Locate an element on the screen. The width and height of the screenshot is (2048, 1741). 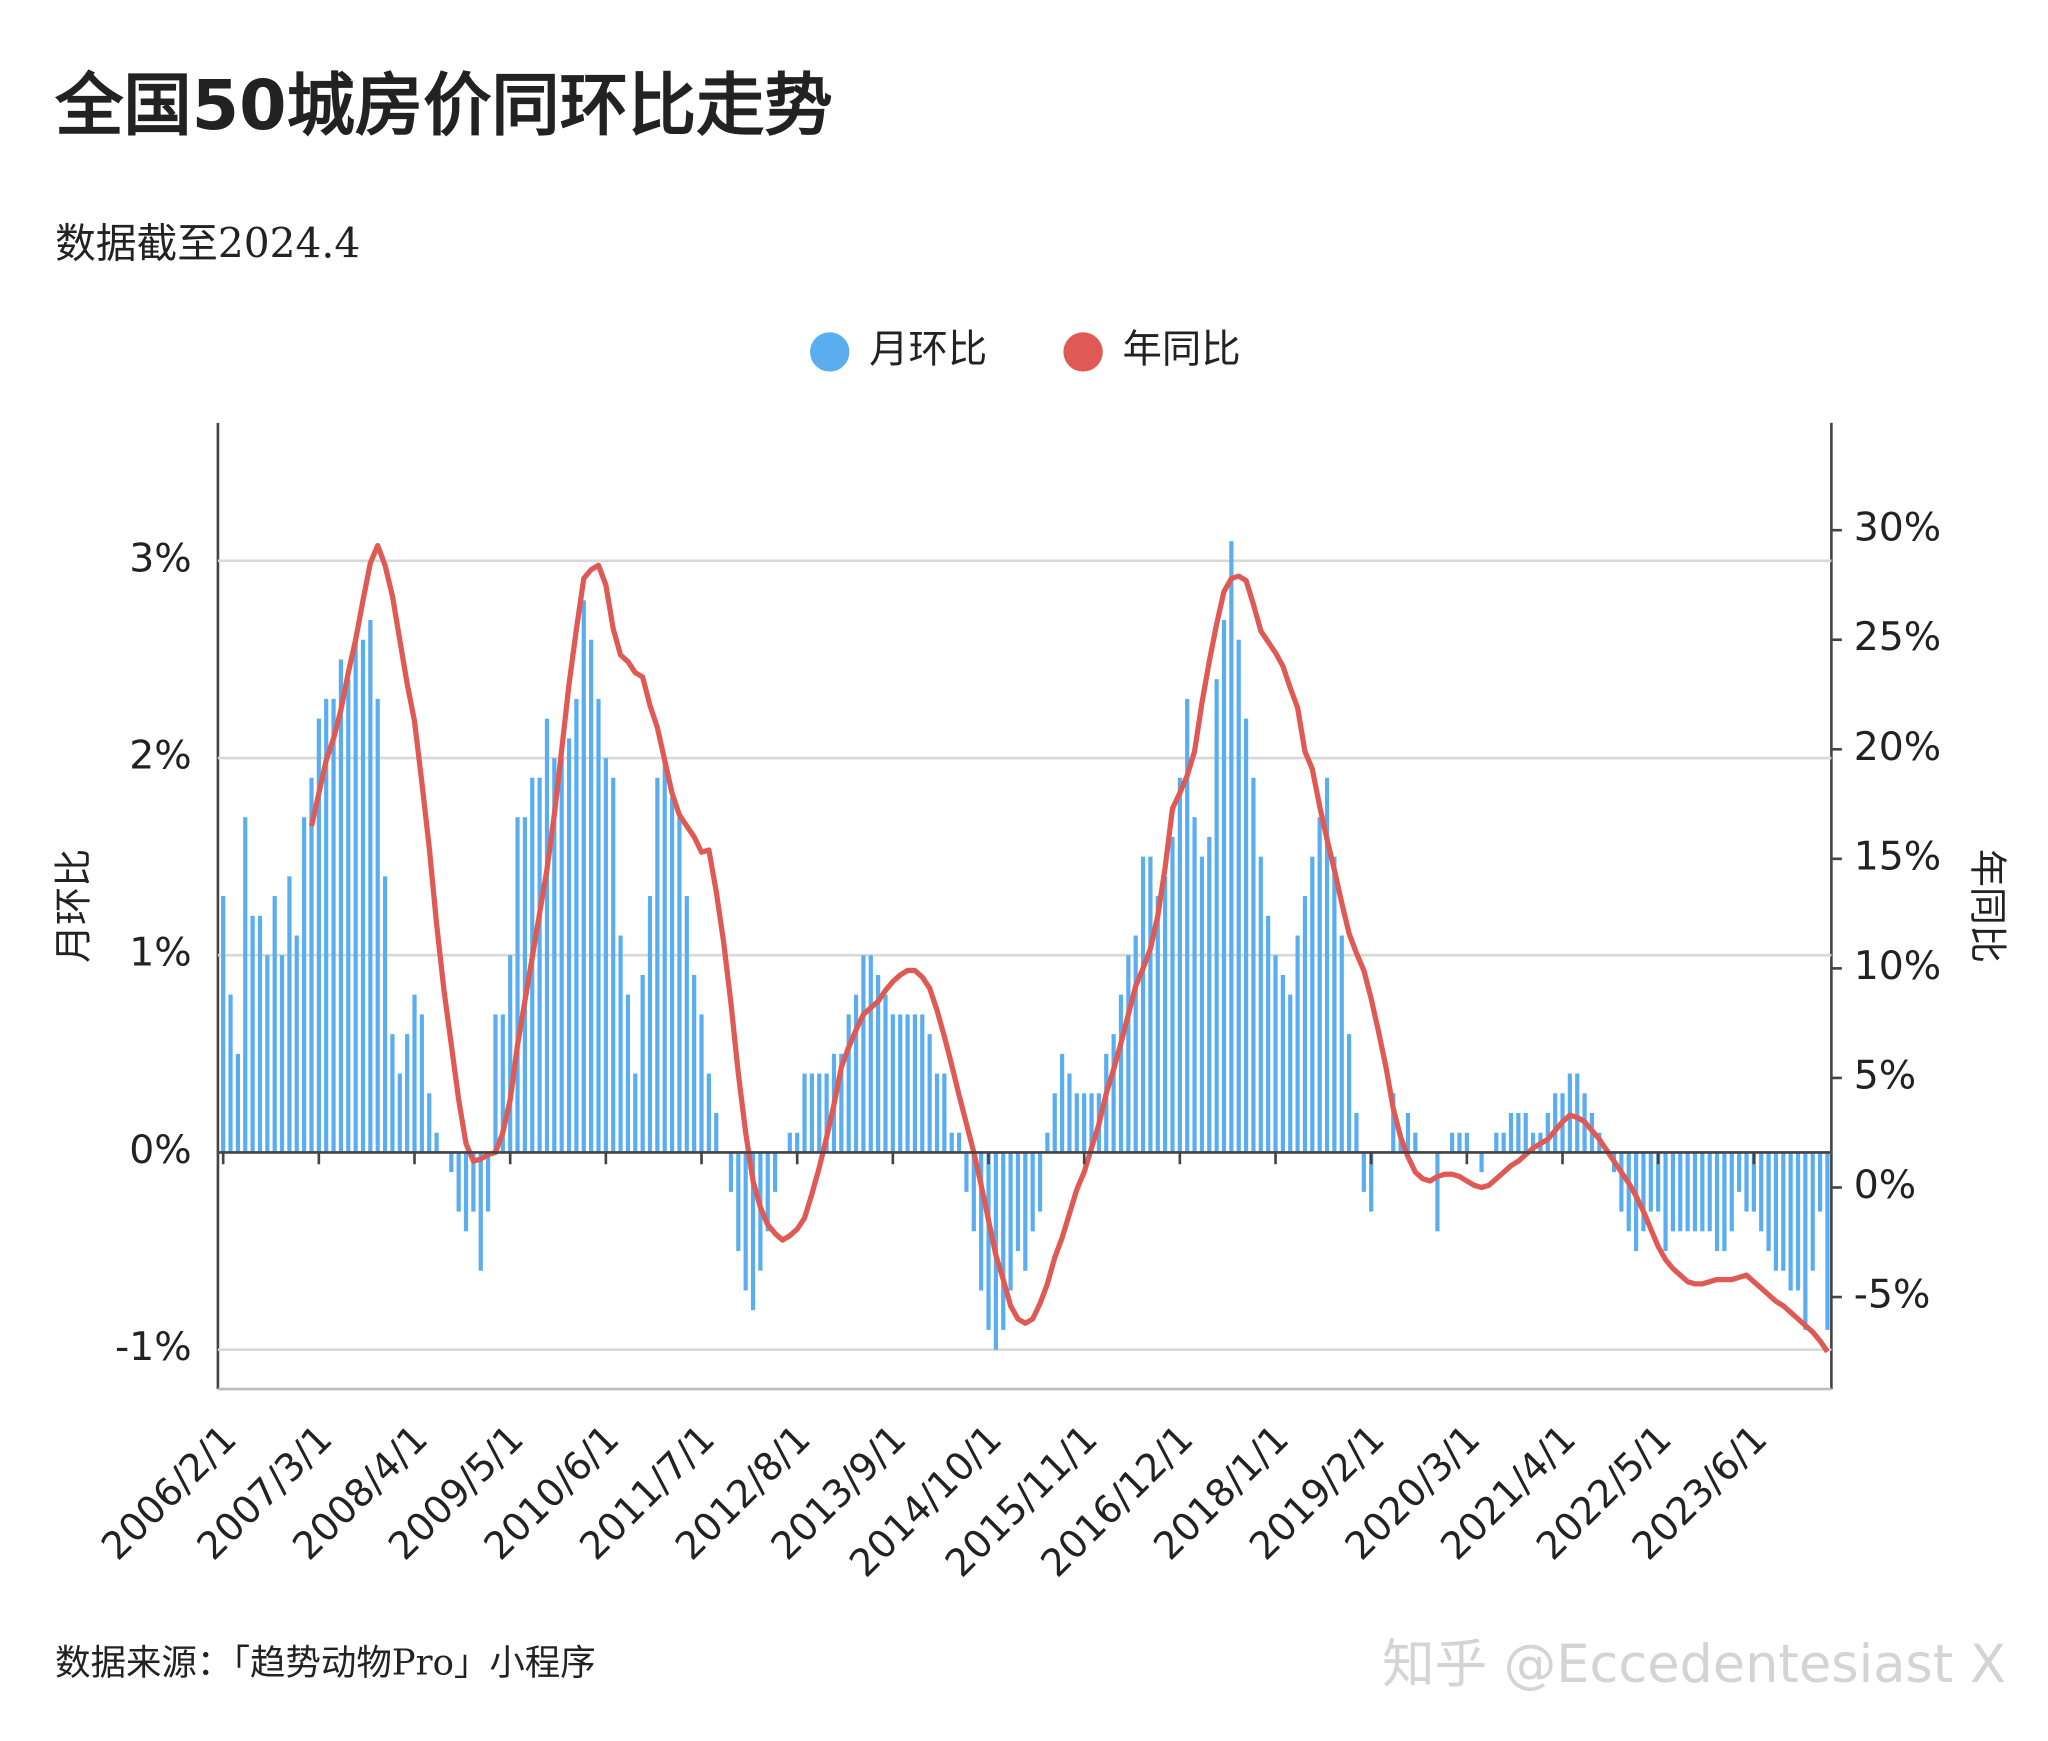
watermark: 知乎 @Eccedentesiast X is located at coordinates (1694, 1664).